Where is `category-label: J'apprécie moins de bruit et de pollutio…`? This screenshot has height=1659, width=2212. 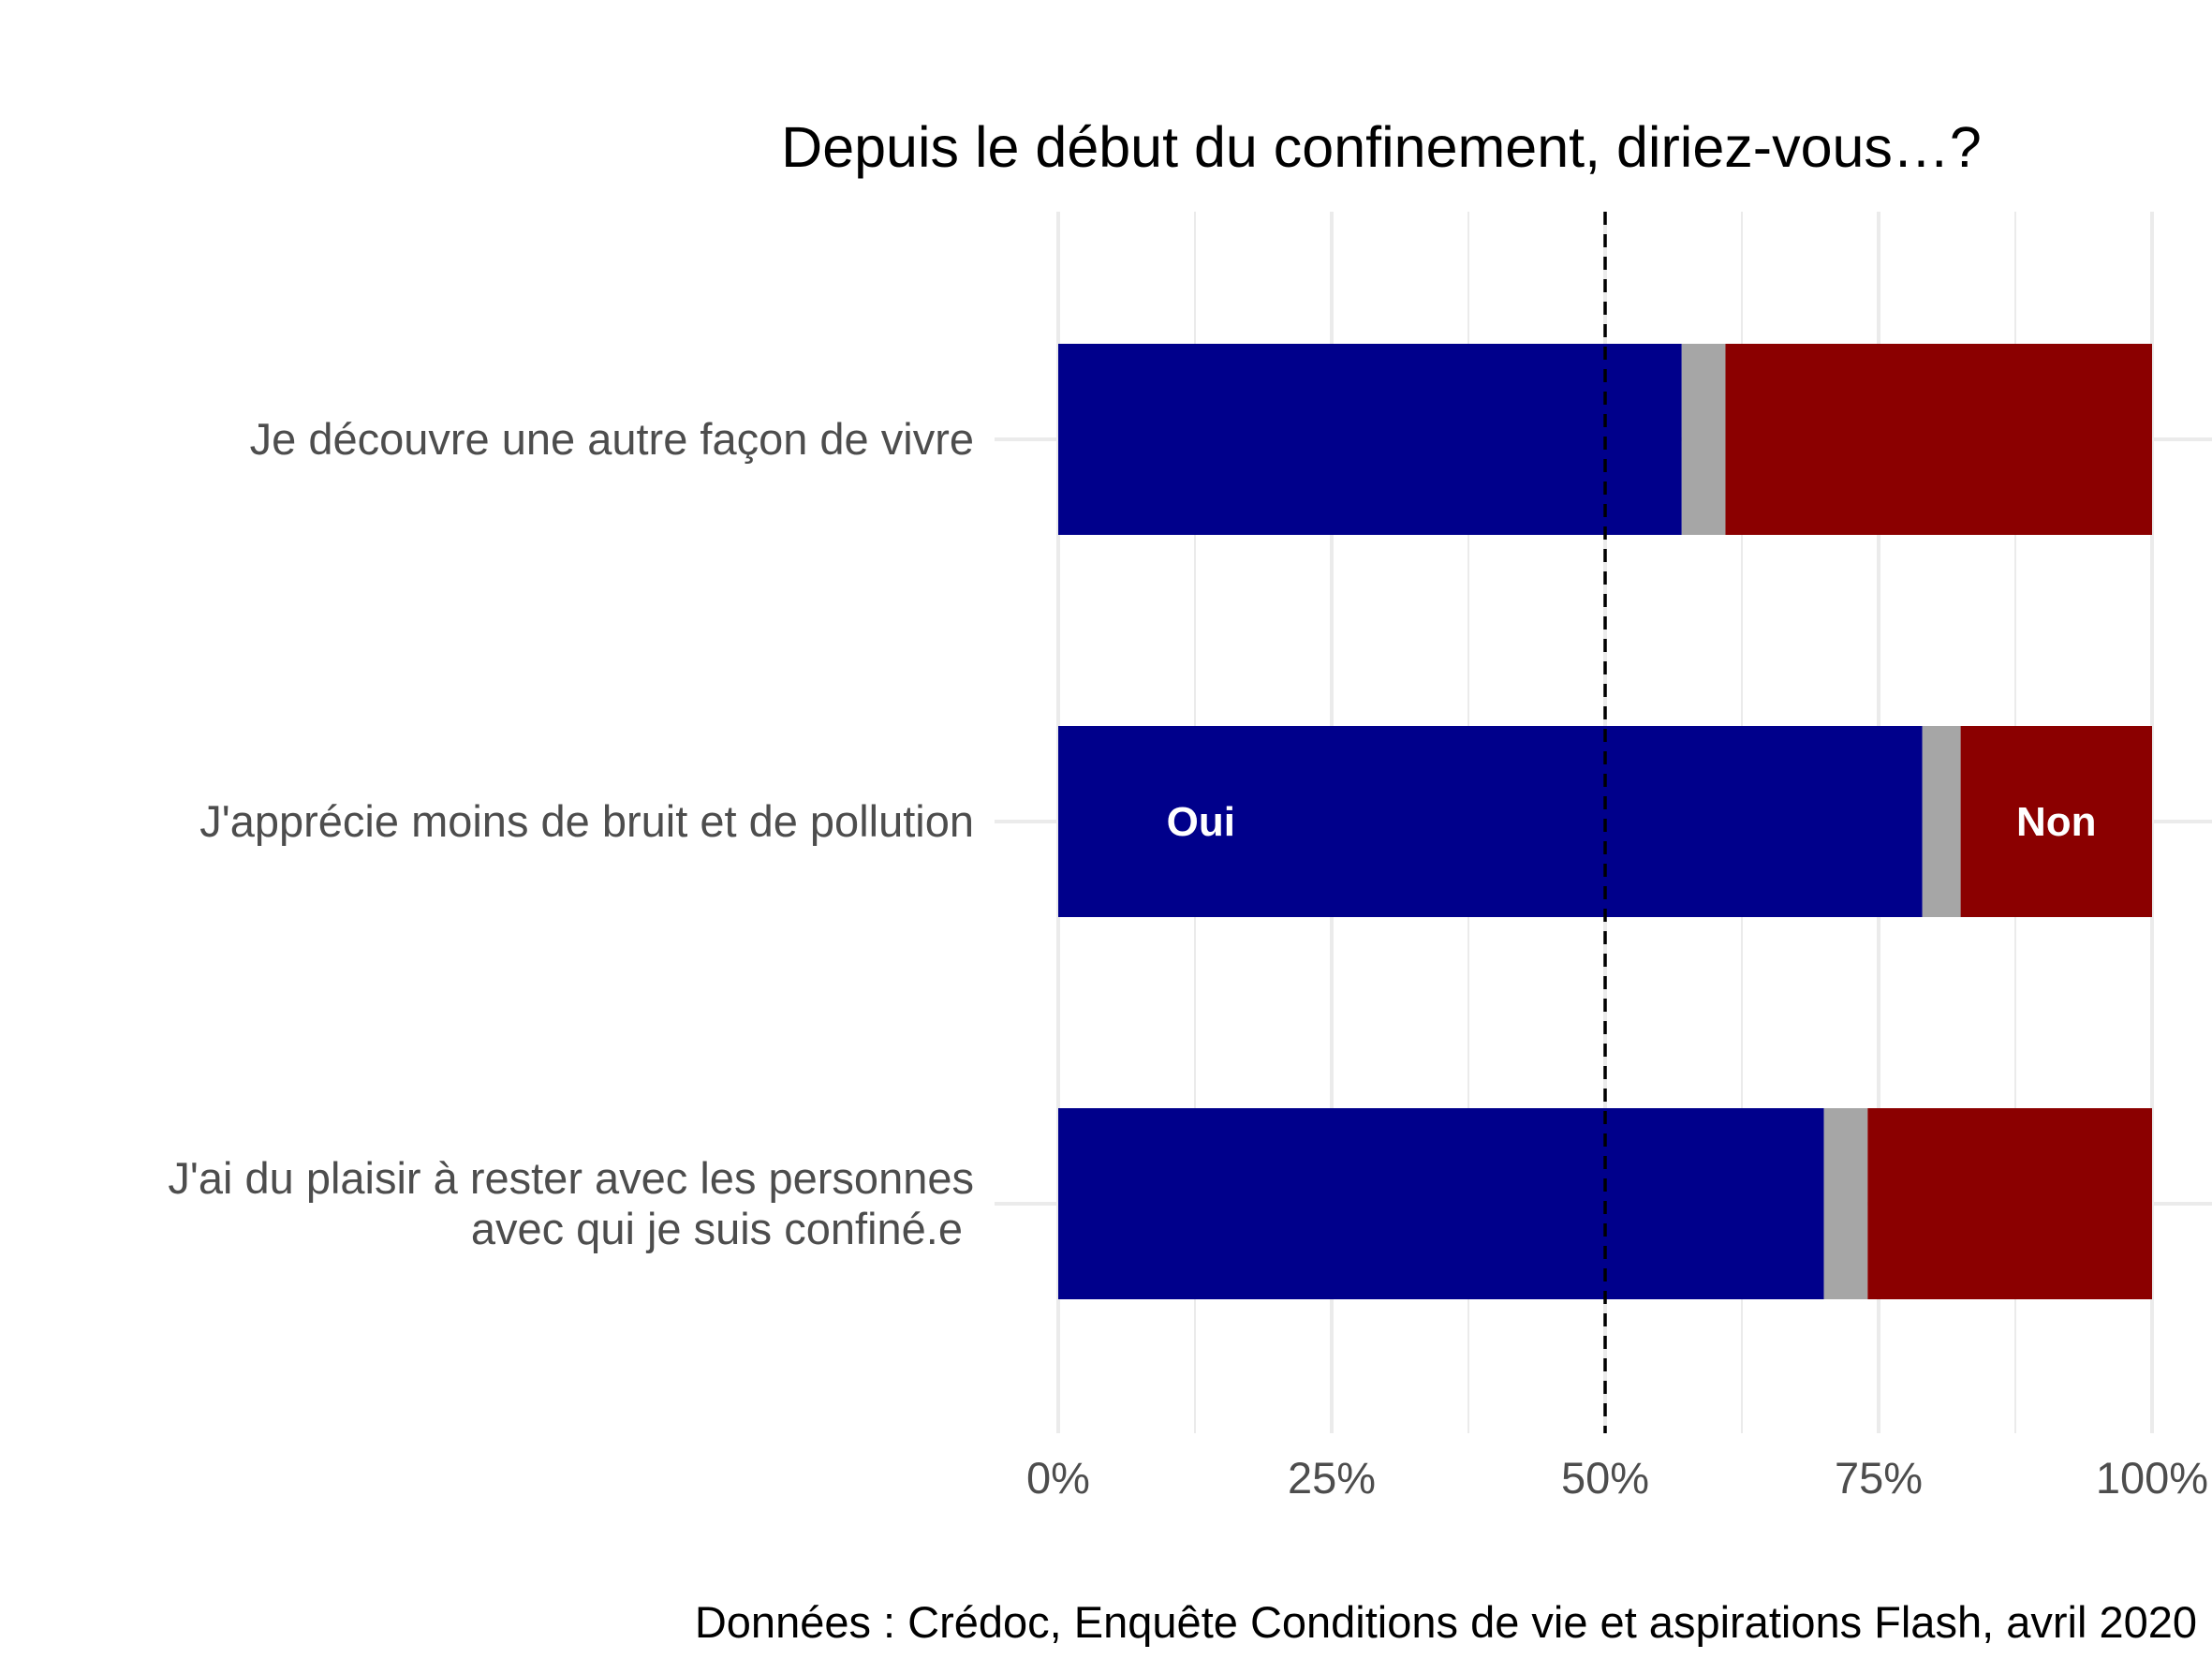 category-label: J'apprécie moins de bruit et de pollutio… is located at coordinates (586, 821).